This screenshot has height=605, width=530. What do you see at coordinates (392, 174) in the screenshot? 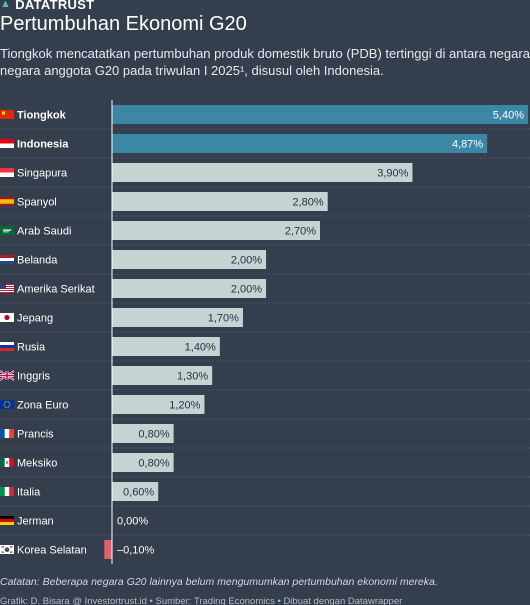
I see `value-label: 3,90%` at bounding box center [392, 174].